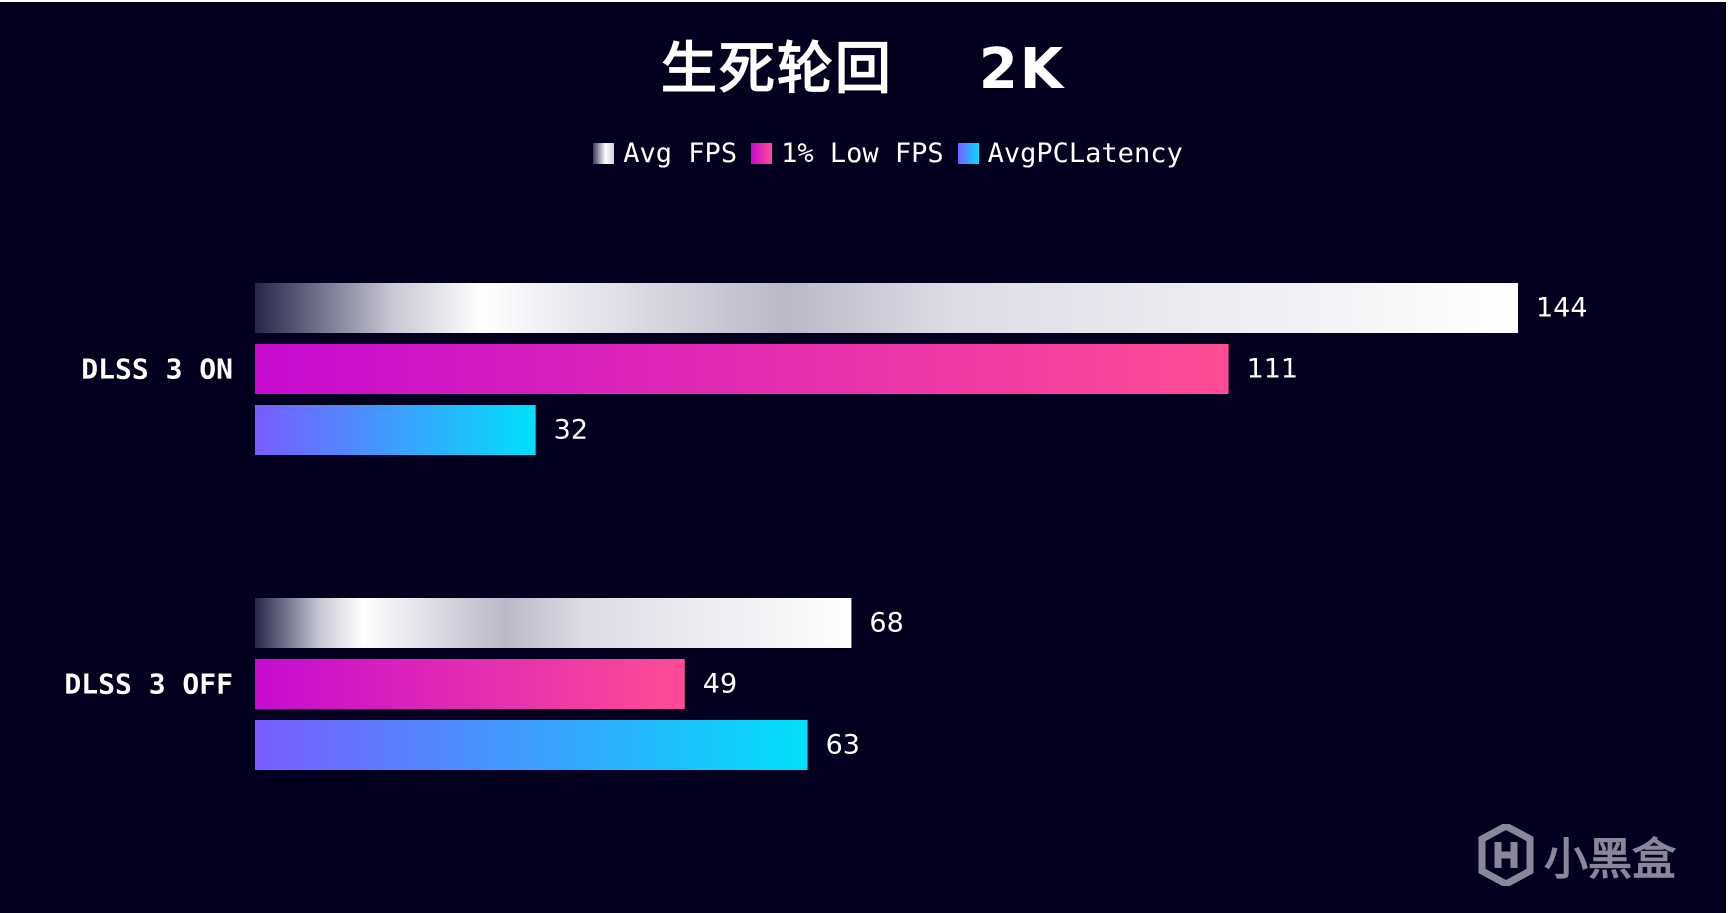 The image size is (1728, 913). What do you see at coordinates (1610, 859) in the screenshot?
I see `watermark-text: 小黑盒` at bounding box center [1610, 859].